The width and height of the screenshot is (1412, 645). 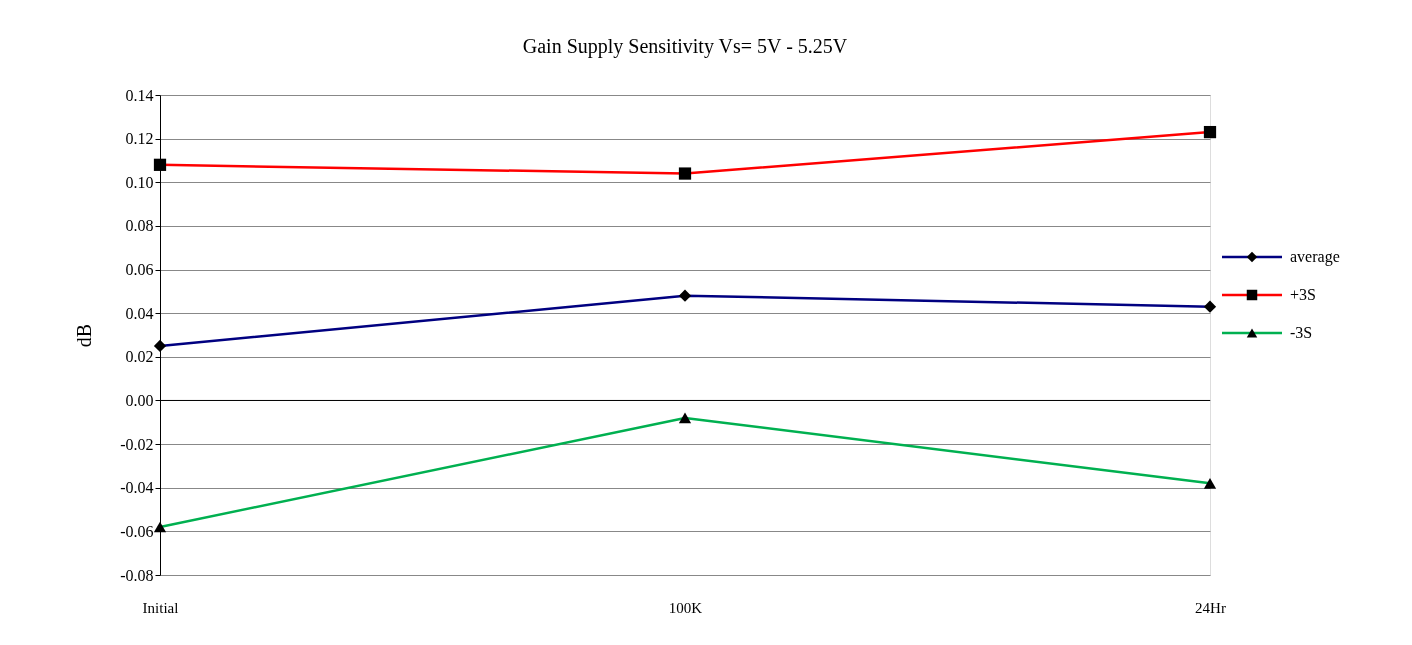 I want to click on y-axis-title: dB, so click(x=84, y=335).